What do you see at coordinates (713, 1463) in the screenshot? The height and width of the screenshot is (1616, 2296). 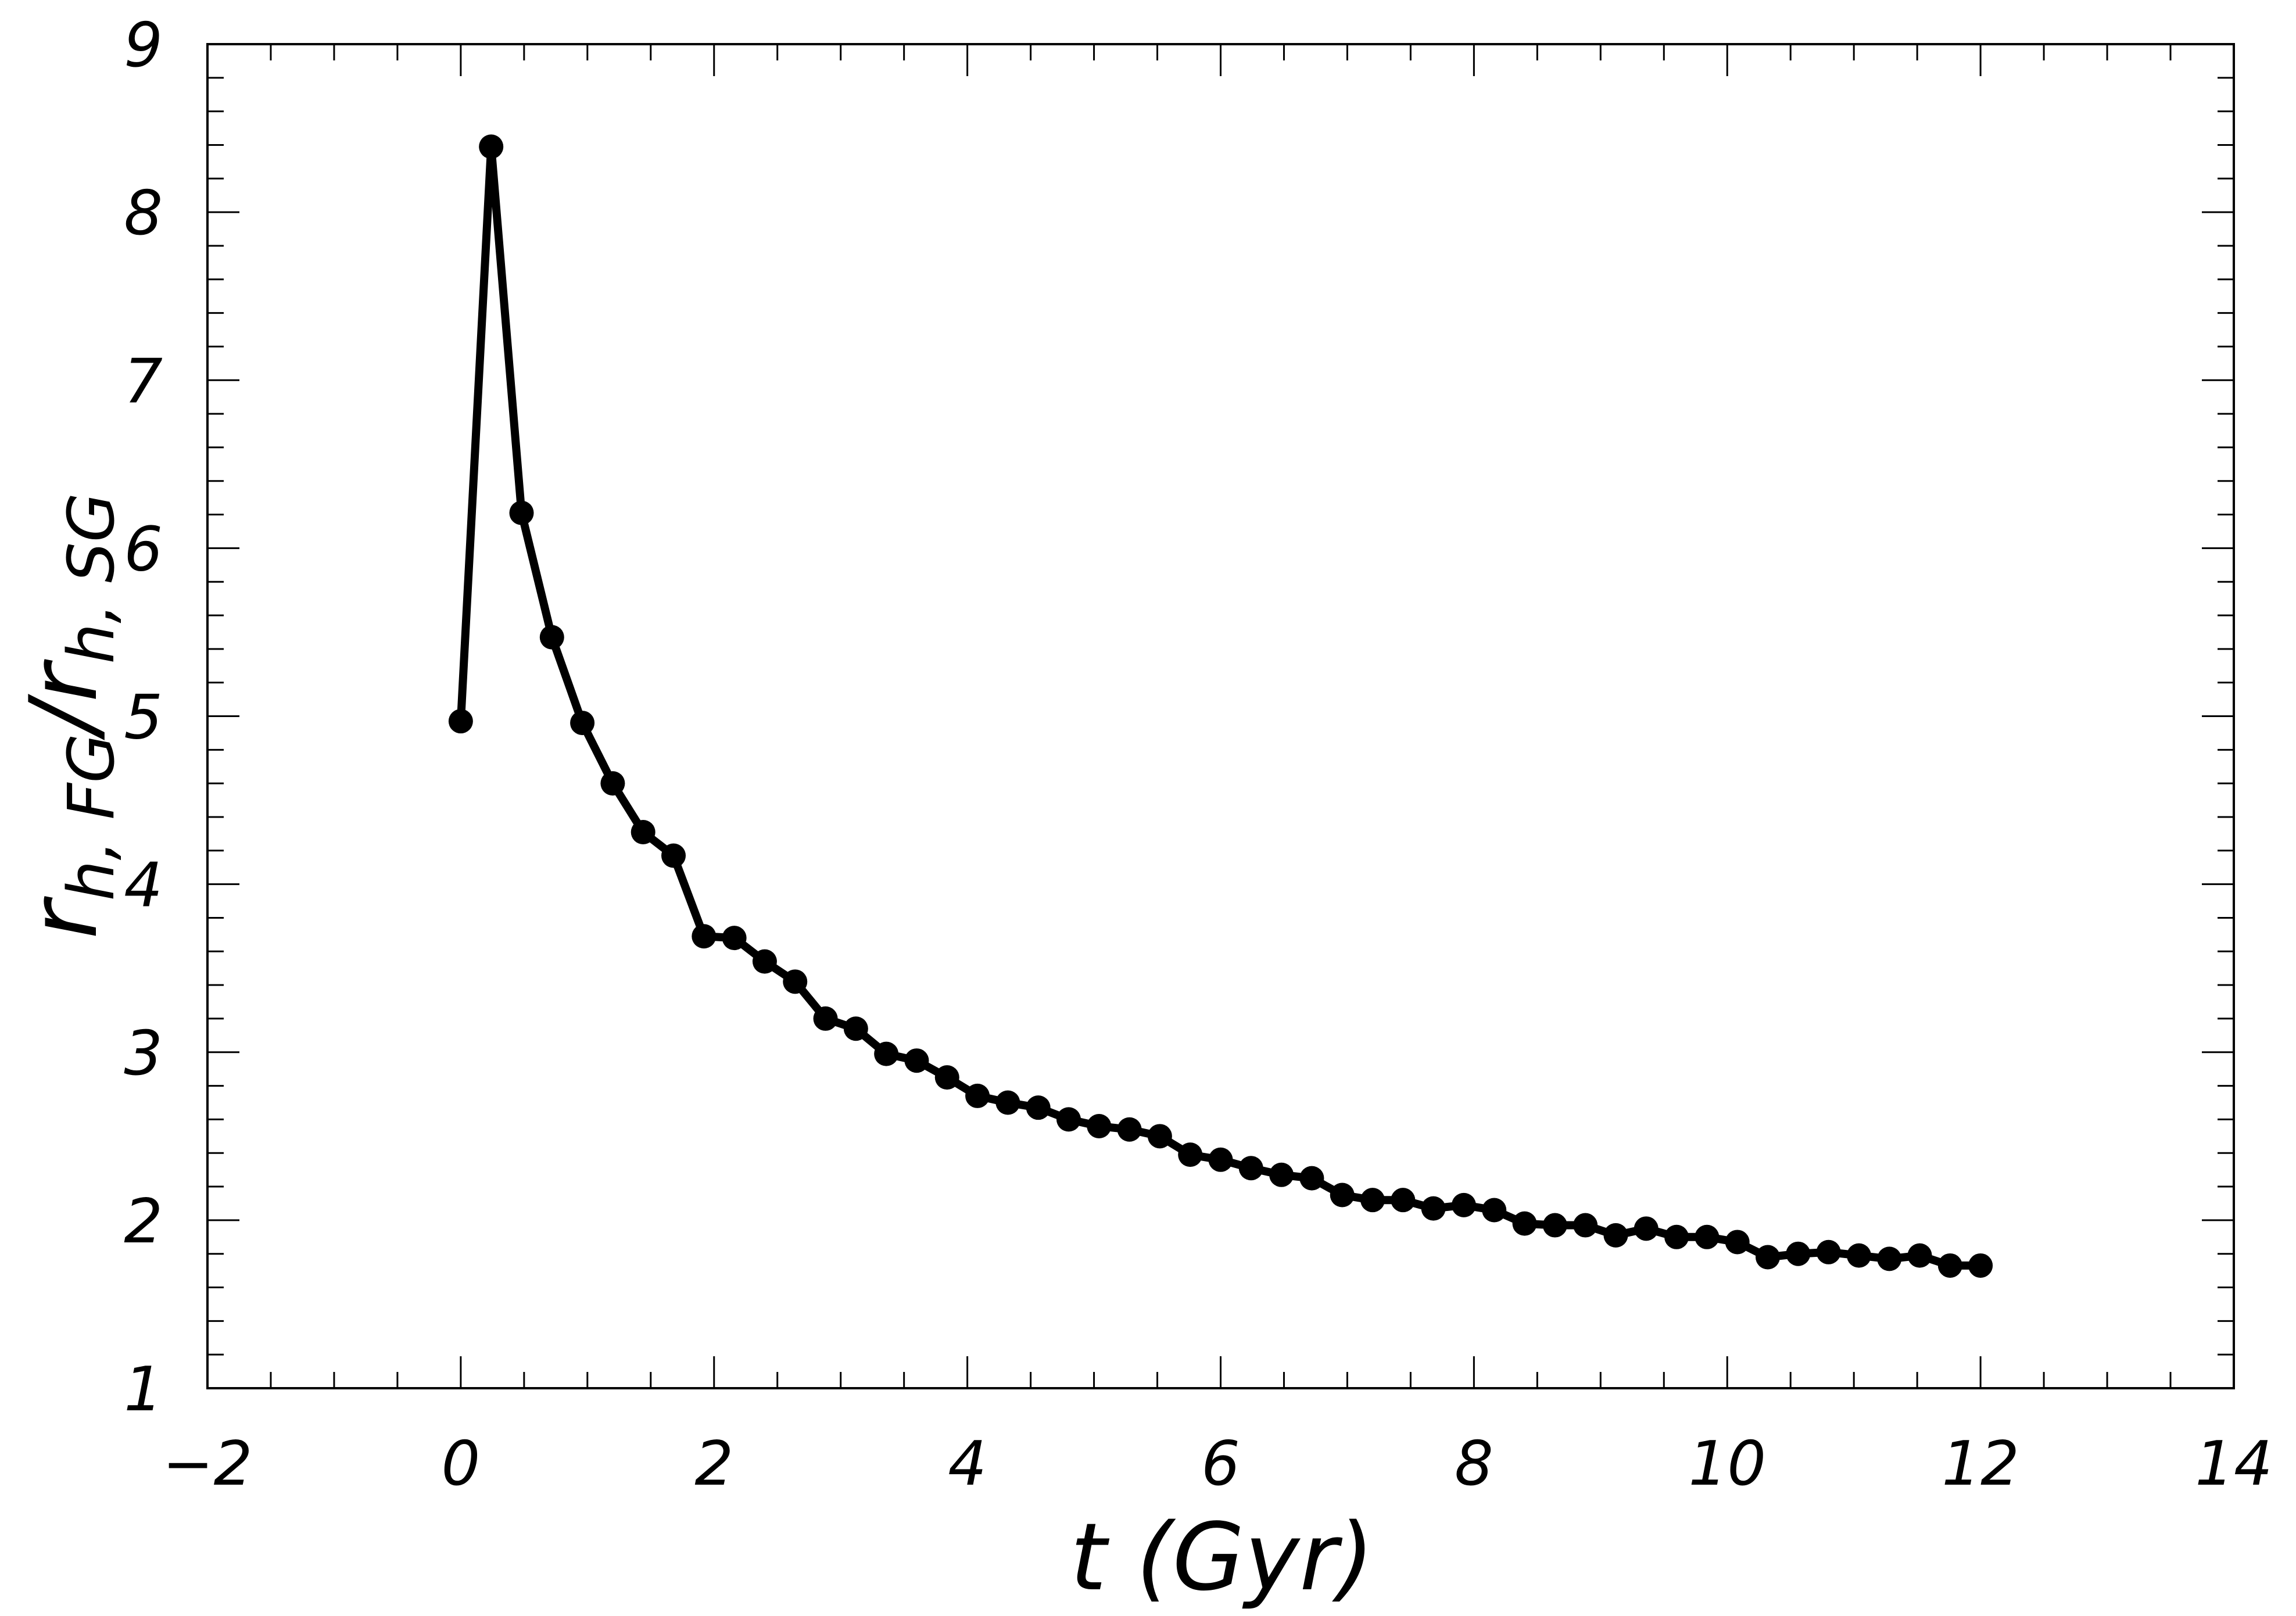 I see `x-tick-label: 2` at bounding box center [713, 1463].